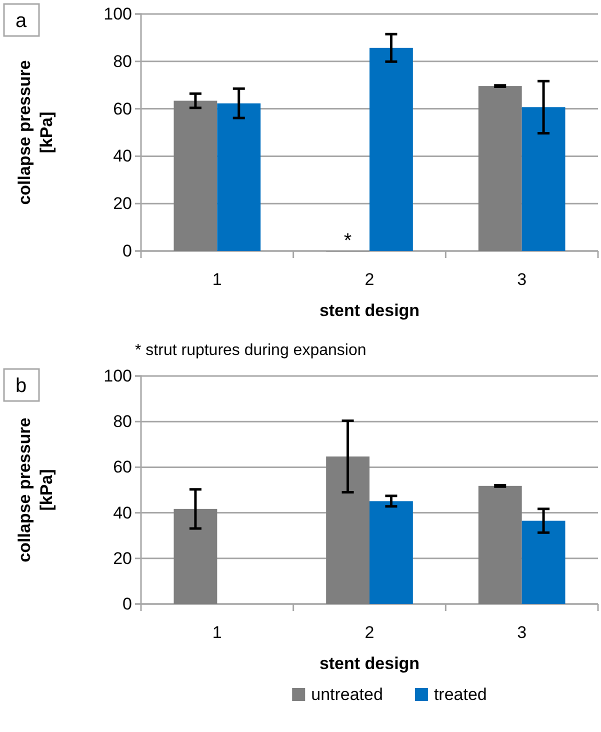 This screenshot has width=601, height=732. Describe the element at coordinates (21, 386) in the screenshot. I see `chart-title: b` at that location.